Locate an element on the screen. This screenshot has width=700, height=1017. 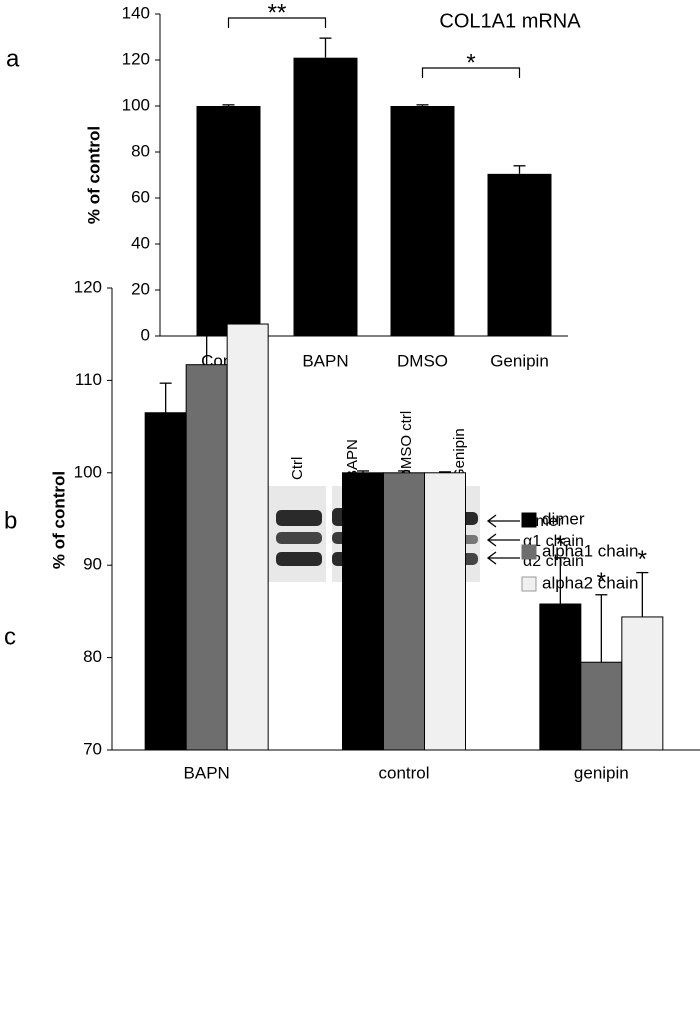
lane-label: BAPN is located at coordinates (352, 459).